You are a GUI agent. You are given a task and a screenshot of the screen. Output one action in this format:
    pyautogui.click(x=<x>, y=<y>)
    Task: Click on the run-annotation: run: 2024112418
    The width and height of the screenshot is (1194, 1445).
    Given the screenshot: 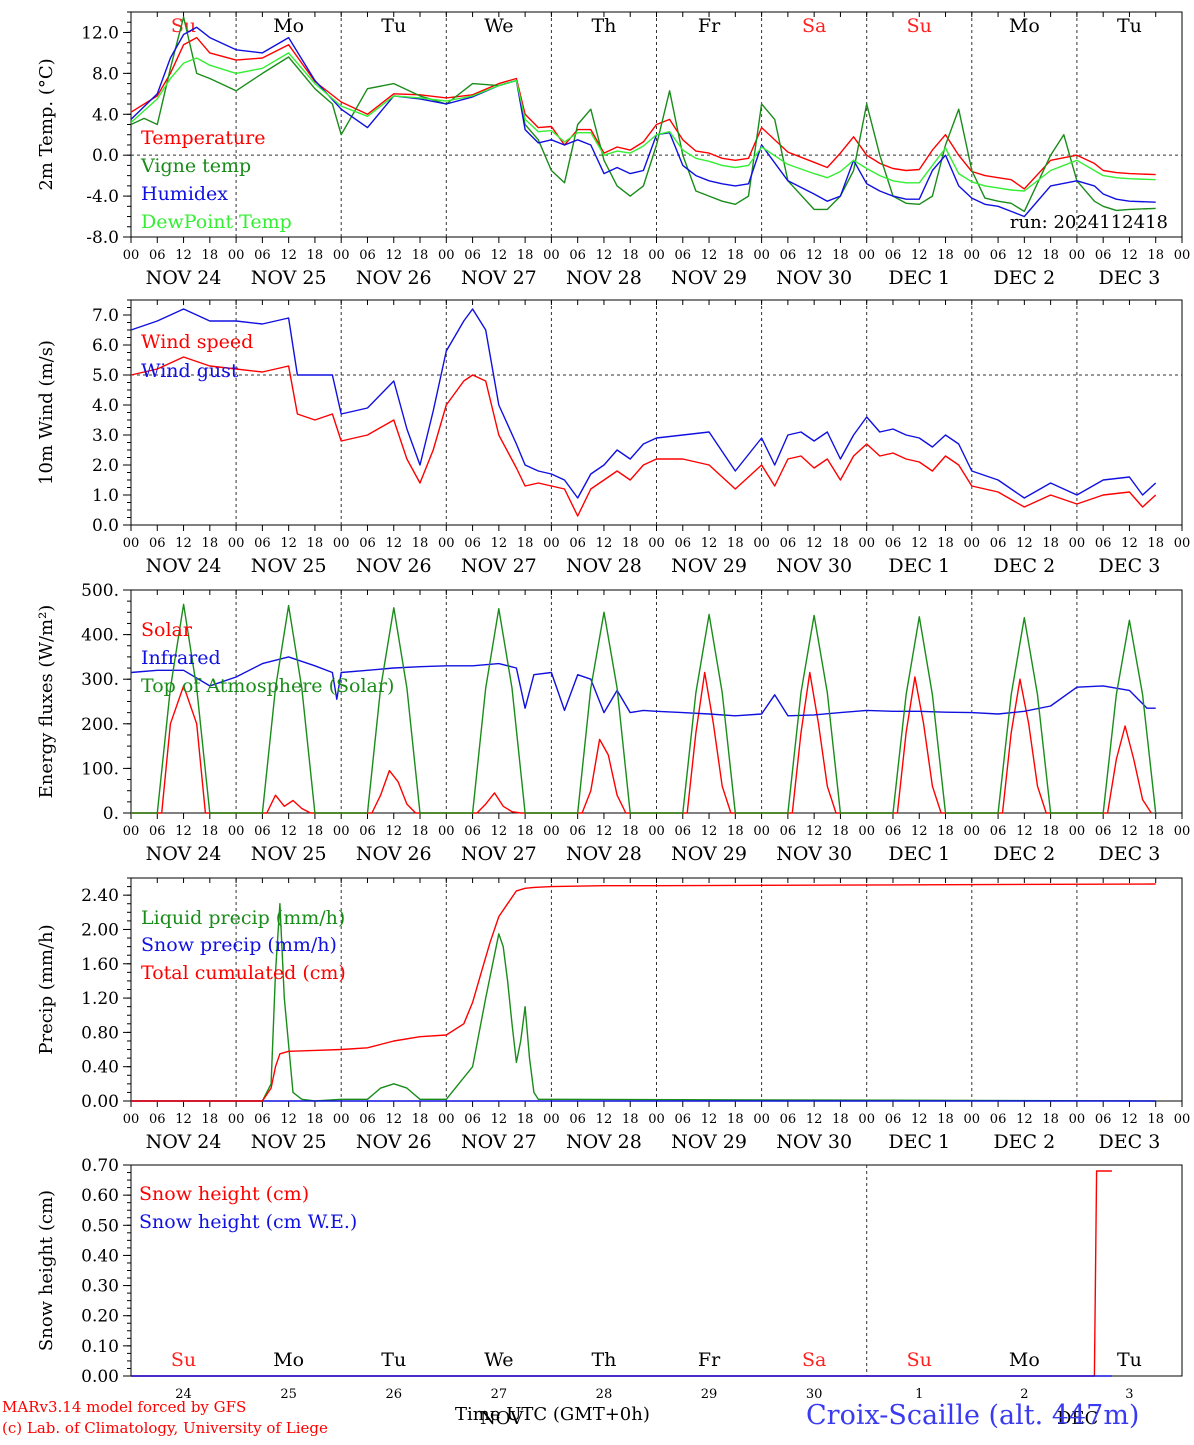 What is the action you would take?
    pyautogui.click(x=1089, y=222)
    